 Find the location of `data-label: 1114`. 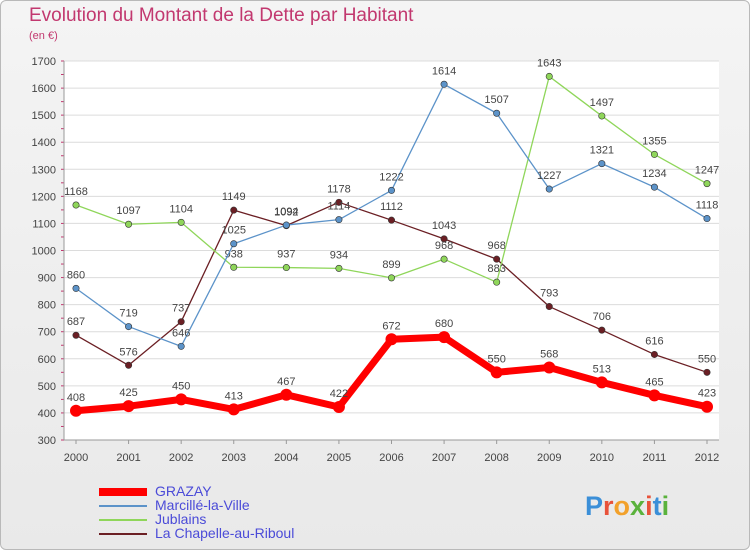

data-label: 1114 is located at coordinates (338, 207).